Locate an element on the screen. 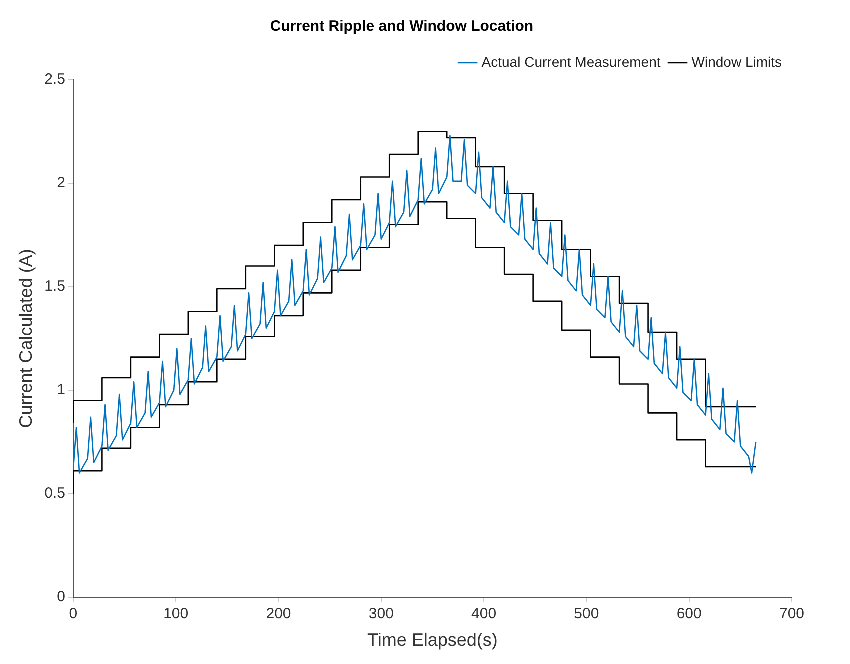 This screenshot has height=664, width=850. x-tick-label: 400 is located at coordinates (484, 614).